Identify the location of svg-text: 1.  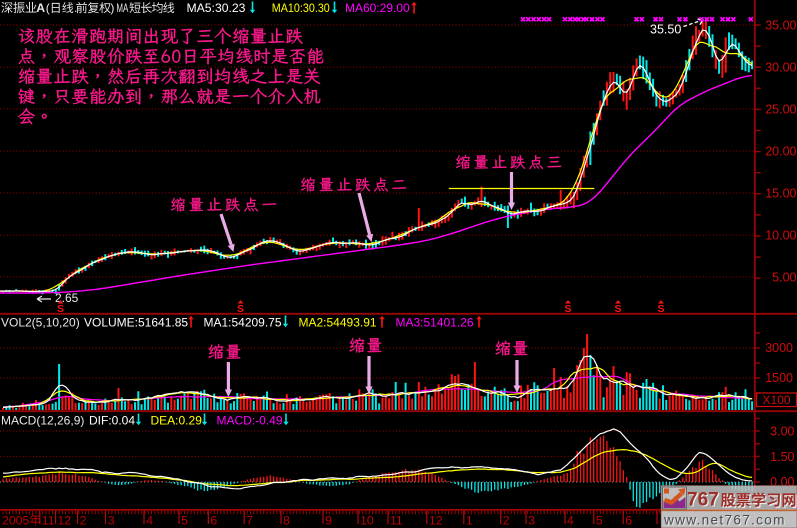
(469, 521).